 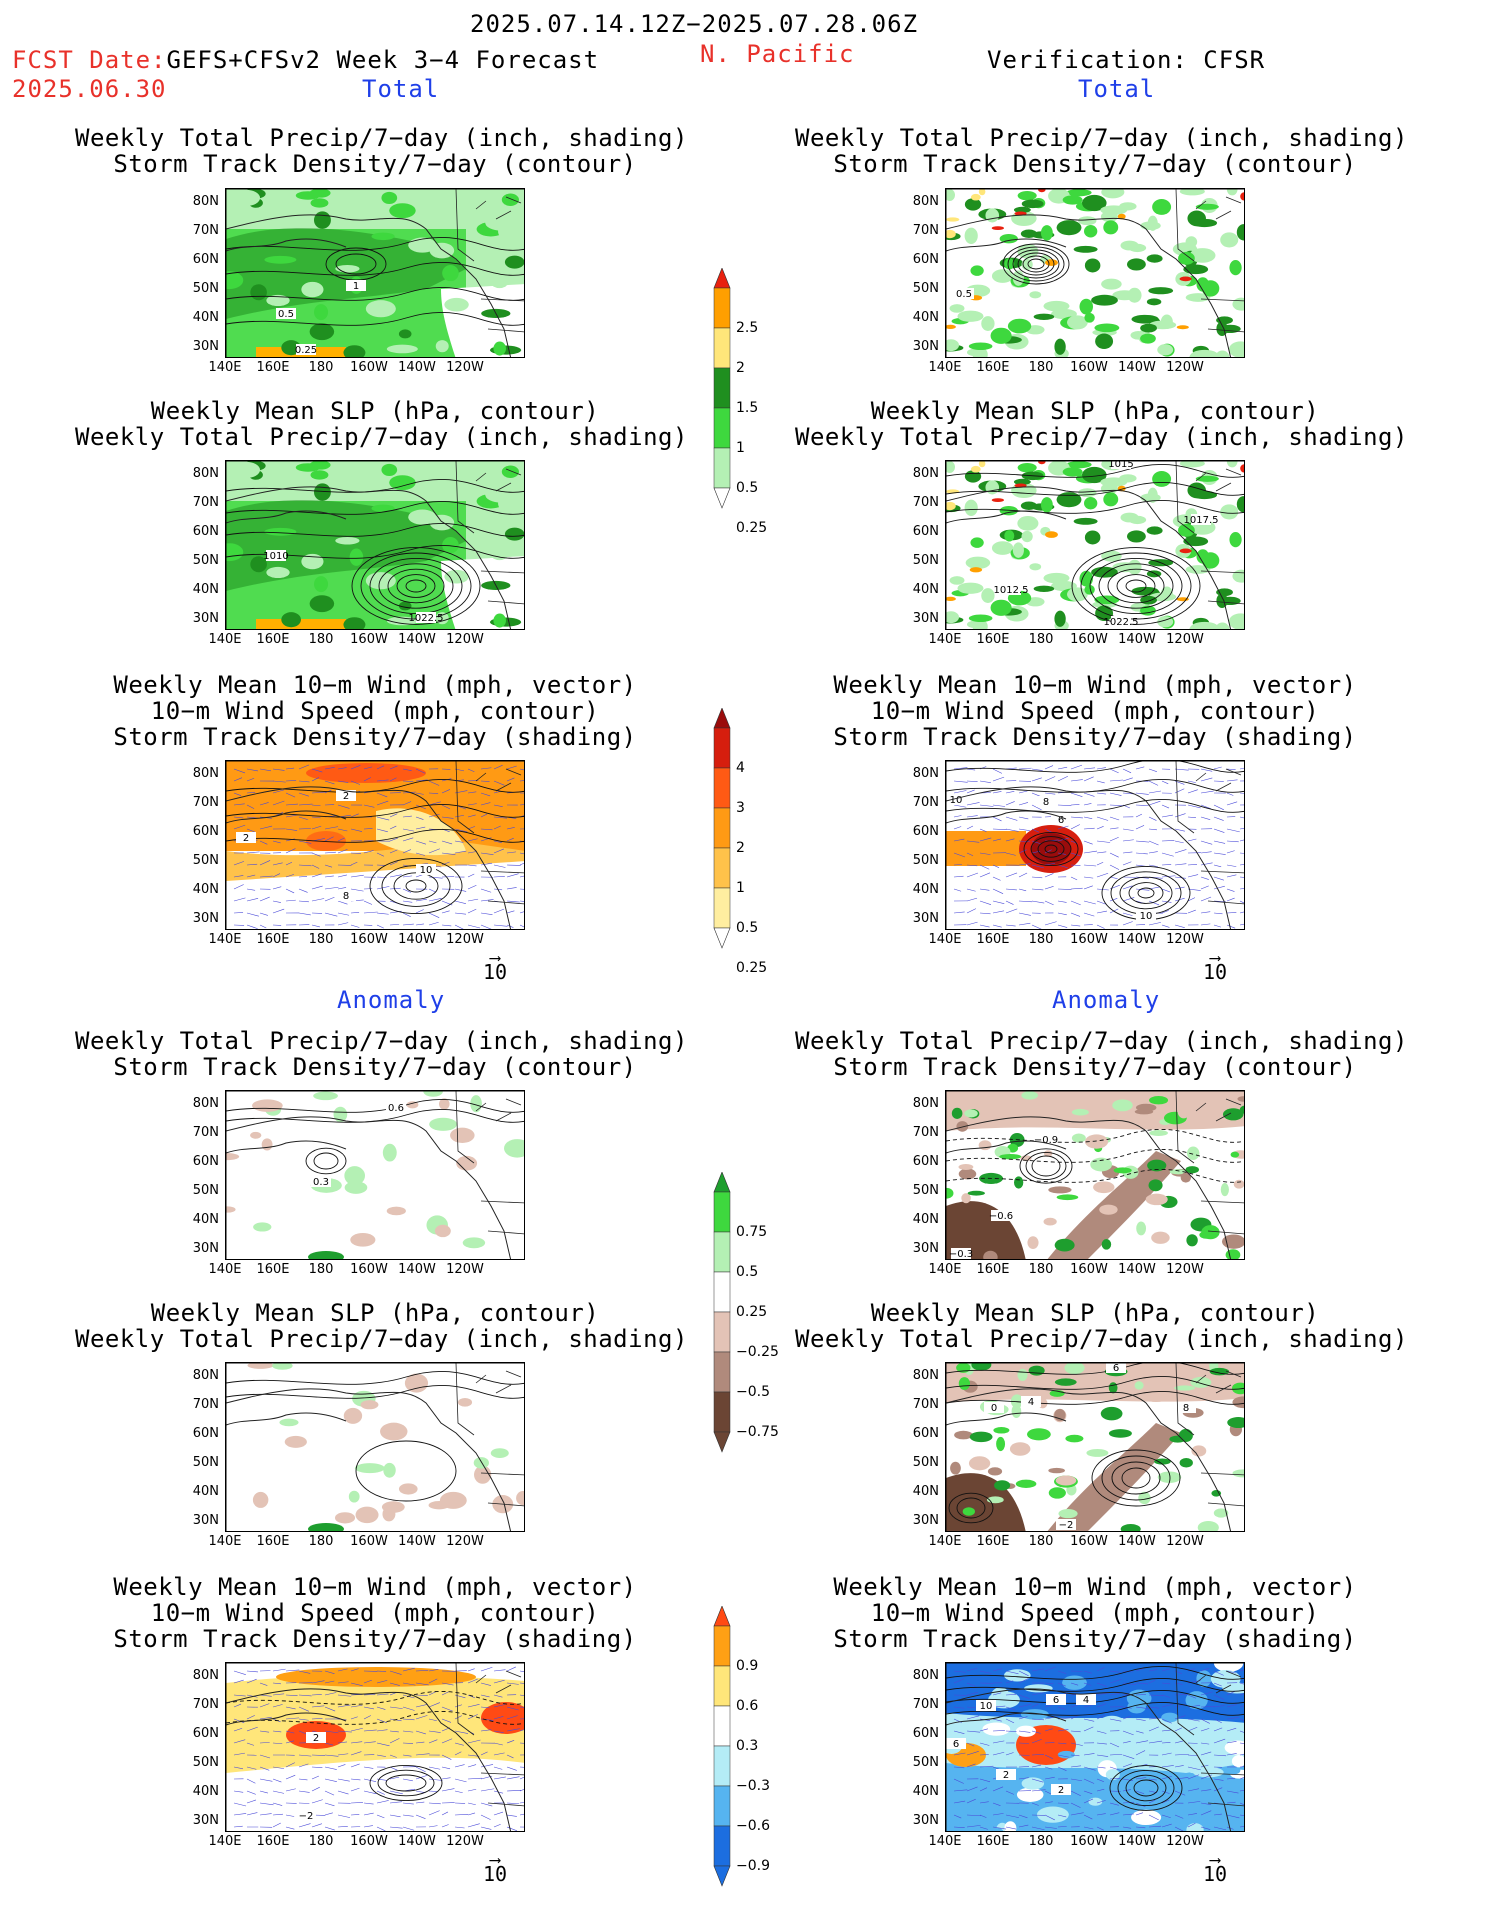 What do you see at coordinates (1095, 1175) in the screenshot?
I see `map-panel: −0.9−0.6−0.3` at bounding box center [1095, 1175].